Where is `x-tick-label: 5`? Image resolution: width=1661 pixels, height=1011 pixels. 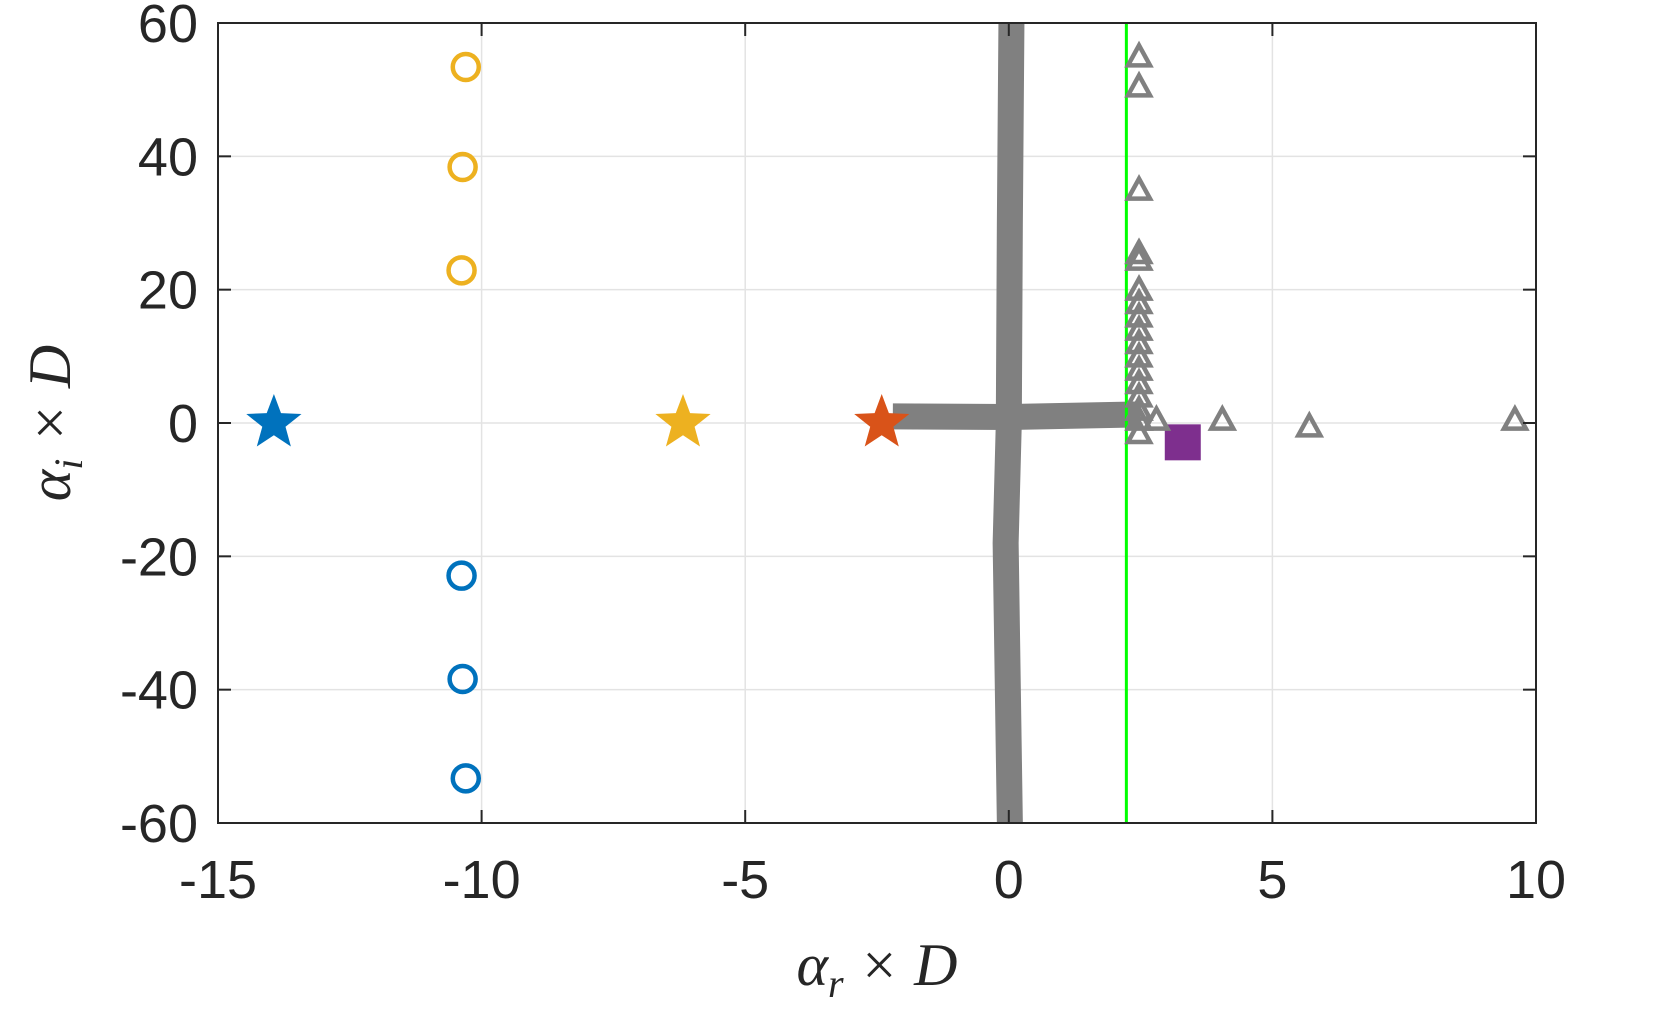 x-tick-label: 5 is located at coordinates (1272, 880).